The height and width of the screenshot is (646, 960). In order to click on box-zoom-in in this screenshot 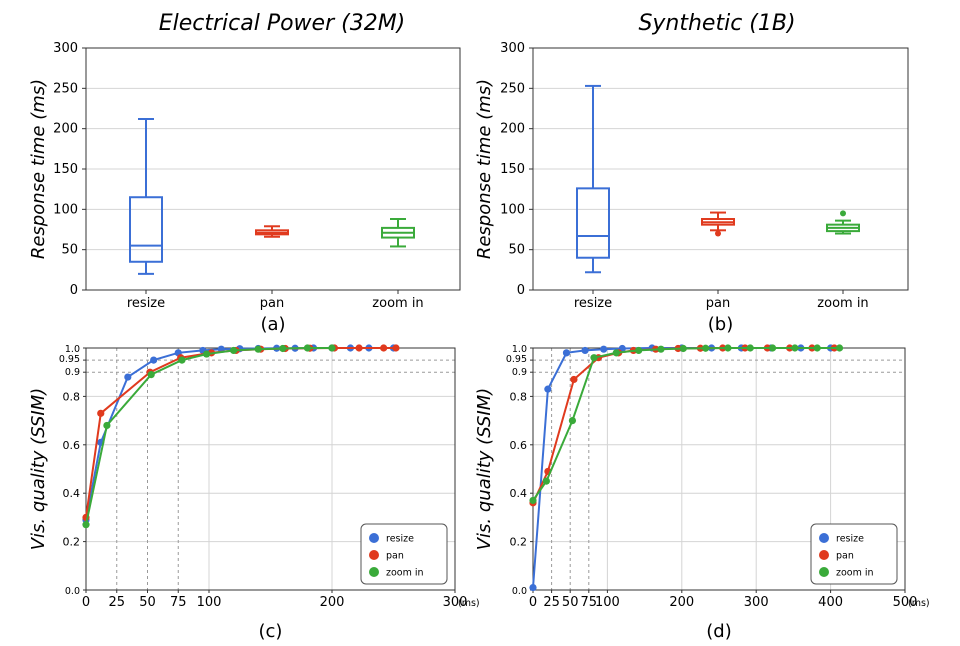, I will do `click(843, 222)`.